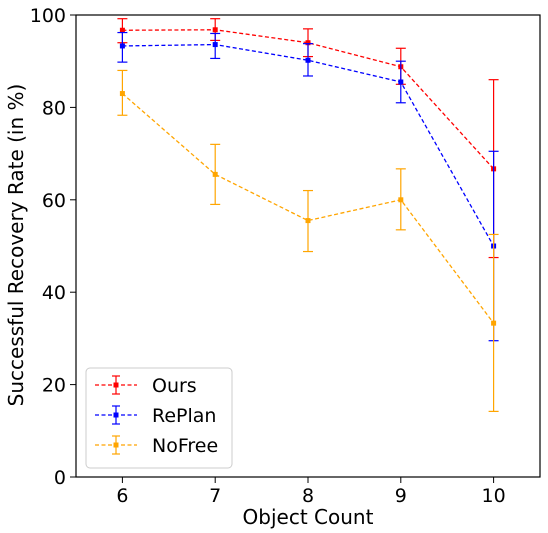 This screenshot has height=533, width=548. What do you see at coordinates (54, 108) in the screenshot?
I see `y-tick-label: 80` at bounding box center [54, 108].